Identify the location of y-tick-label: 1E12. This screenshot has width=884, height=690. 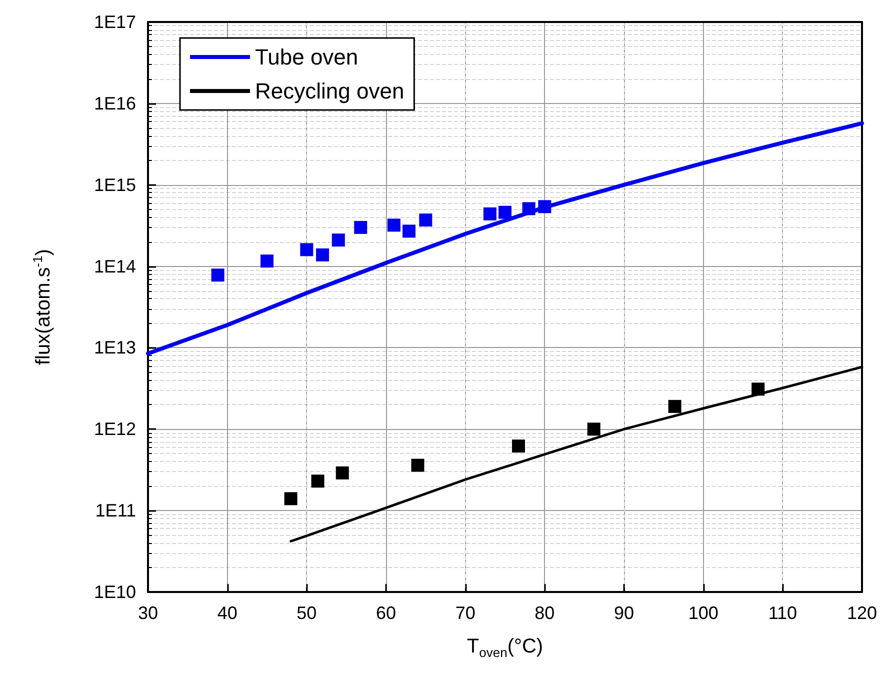
(115, 429).